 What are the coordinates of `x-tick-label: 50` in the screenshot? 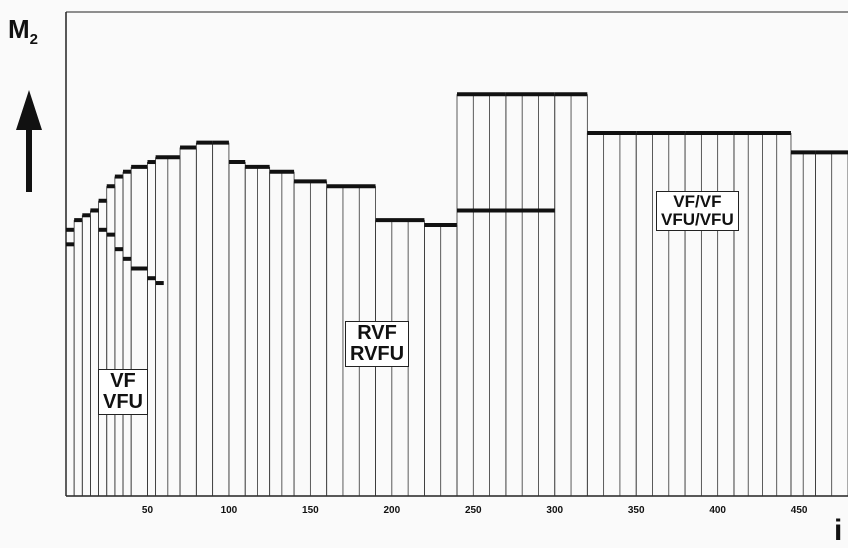 It's located at (148, 510).